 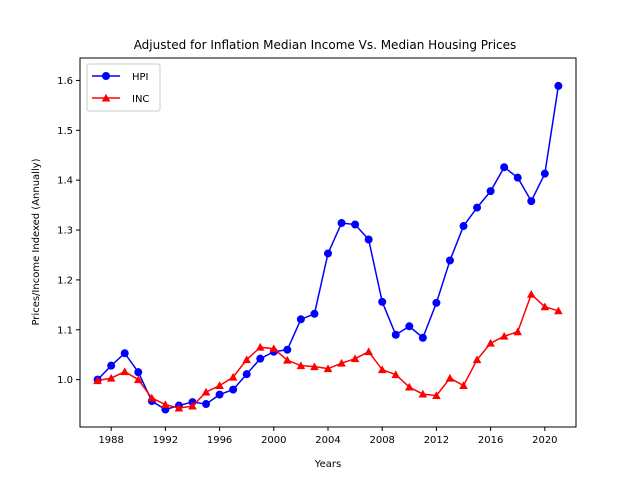 I want to click on x-tick-label: 1996, so click(x=219, y=440).